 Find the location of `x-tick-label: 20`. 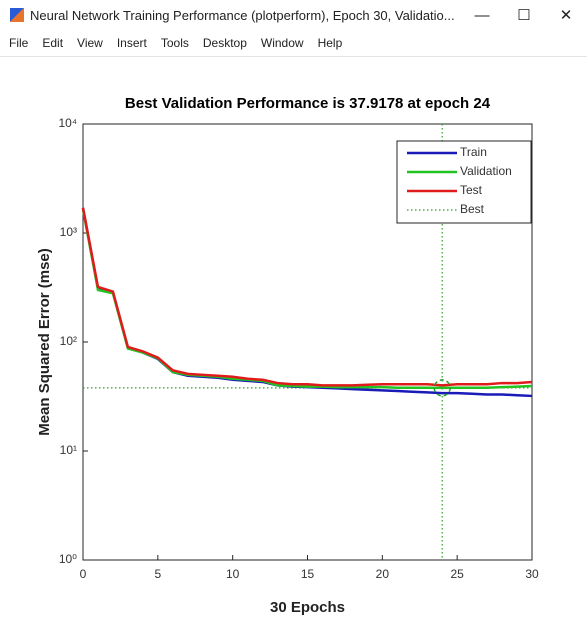

x-tick-label: 20 is located at coordinates (383, 574).